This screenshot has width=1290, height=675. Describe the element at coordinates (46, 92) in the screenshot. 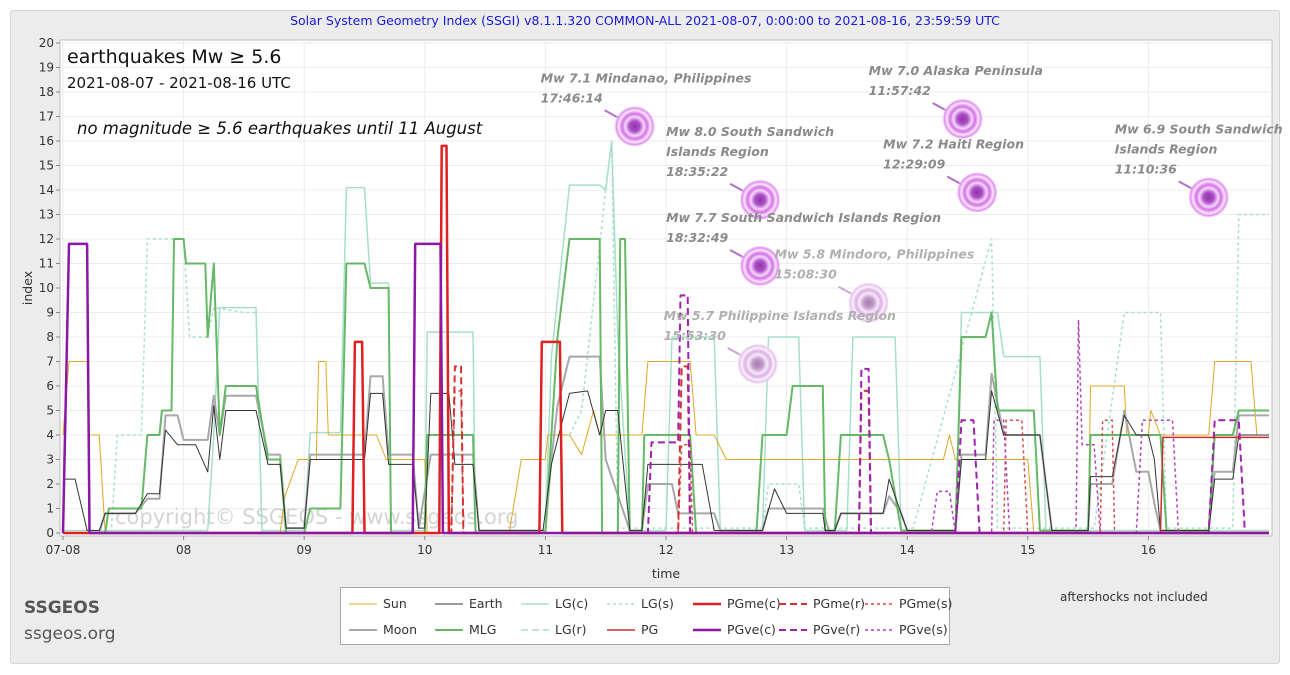

I see `y-tick-label: 18` at that location.